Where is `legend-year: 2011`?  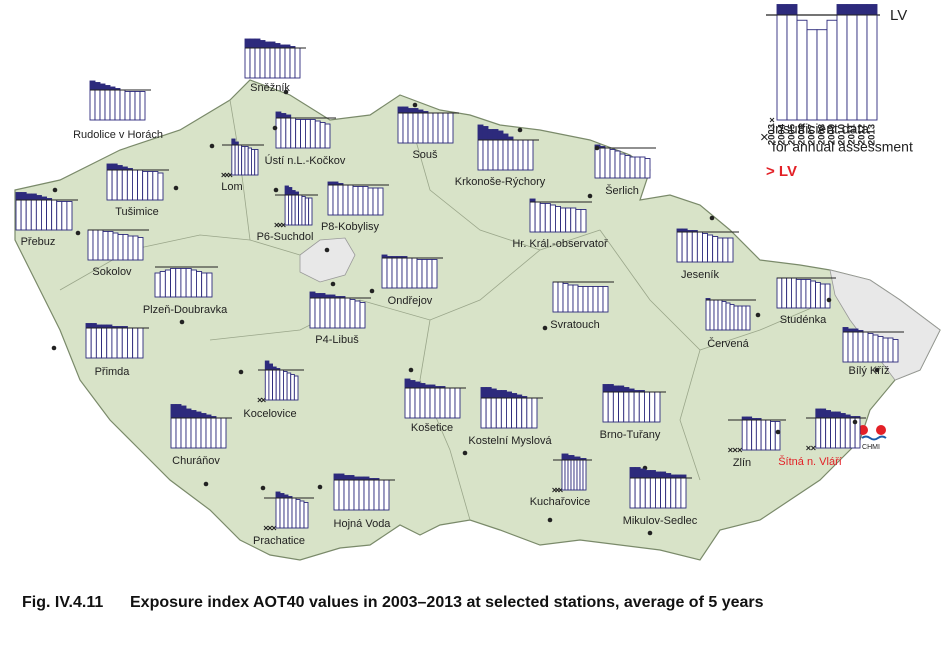
legend-year: 2011 is located at coordinates (852, 133).